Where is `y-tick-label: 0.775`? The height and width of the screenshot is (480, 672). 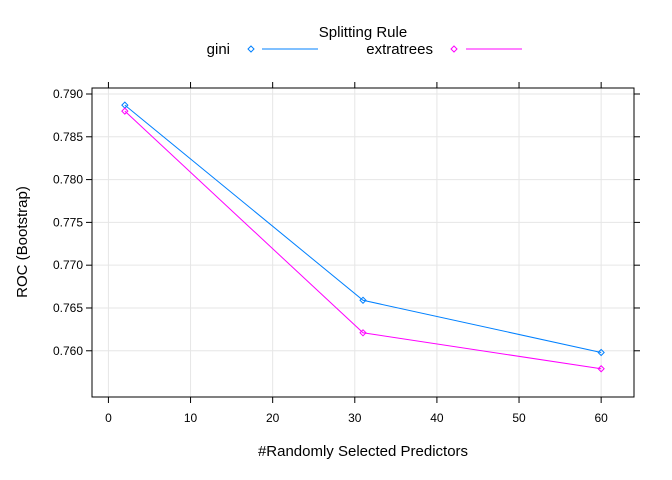
y-tick-label: 0.775 is located at coordinates (68, 222).